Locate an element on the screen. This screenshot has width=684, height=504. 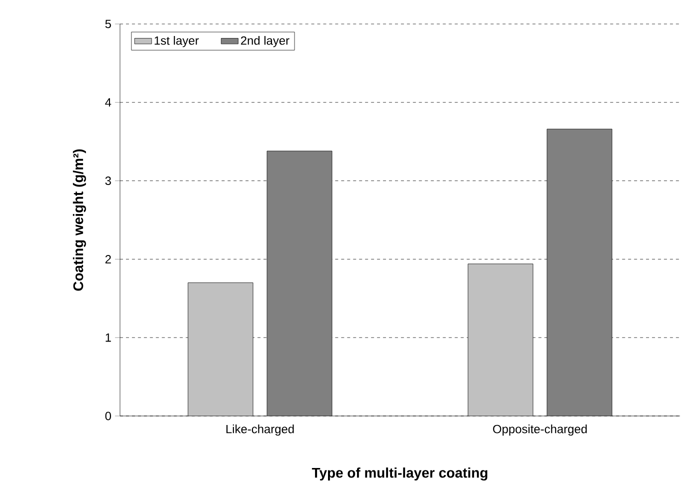
y-tick-label: 4 is located at coordinates (108, 102).